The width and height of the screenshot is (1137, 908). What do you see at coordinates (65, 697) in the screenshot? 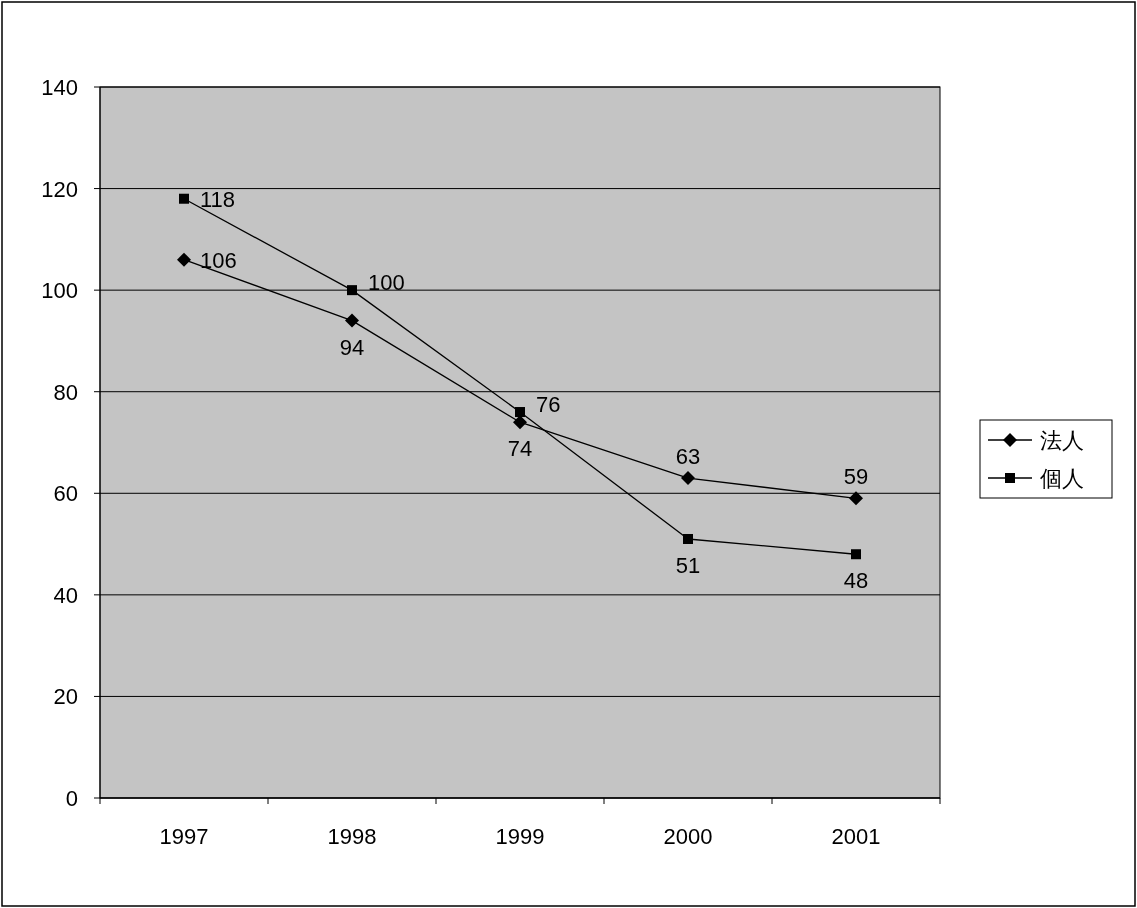
I see `y-tick-label: 20` at bounding box center [65, 697].